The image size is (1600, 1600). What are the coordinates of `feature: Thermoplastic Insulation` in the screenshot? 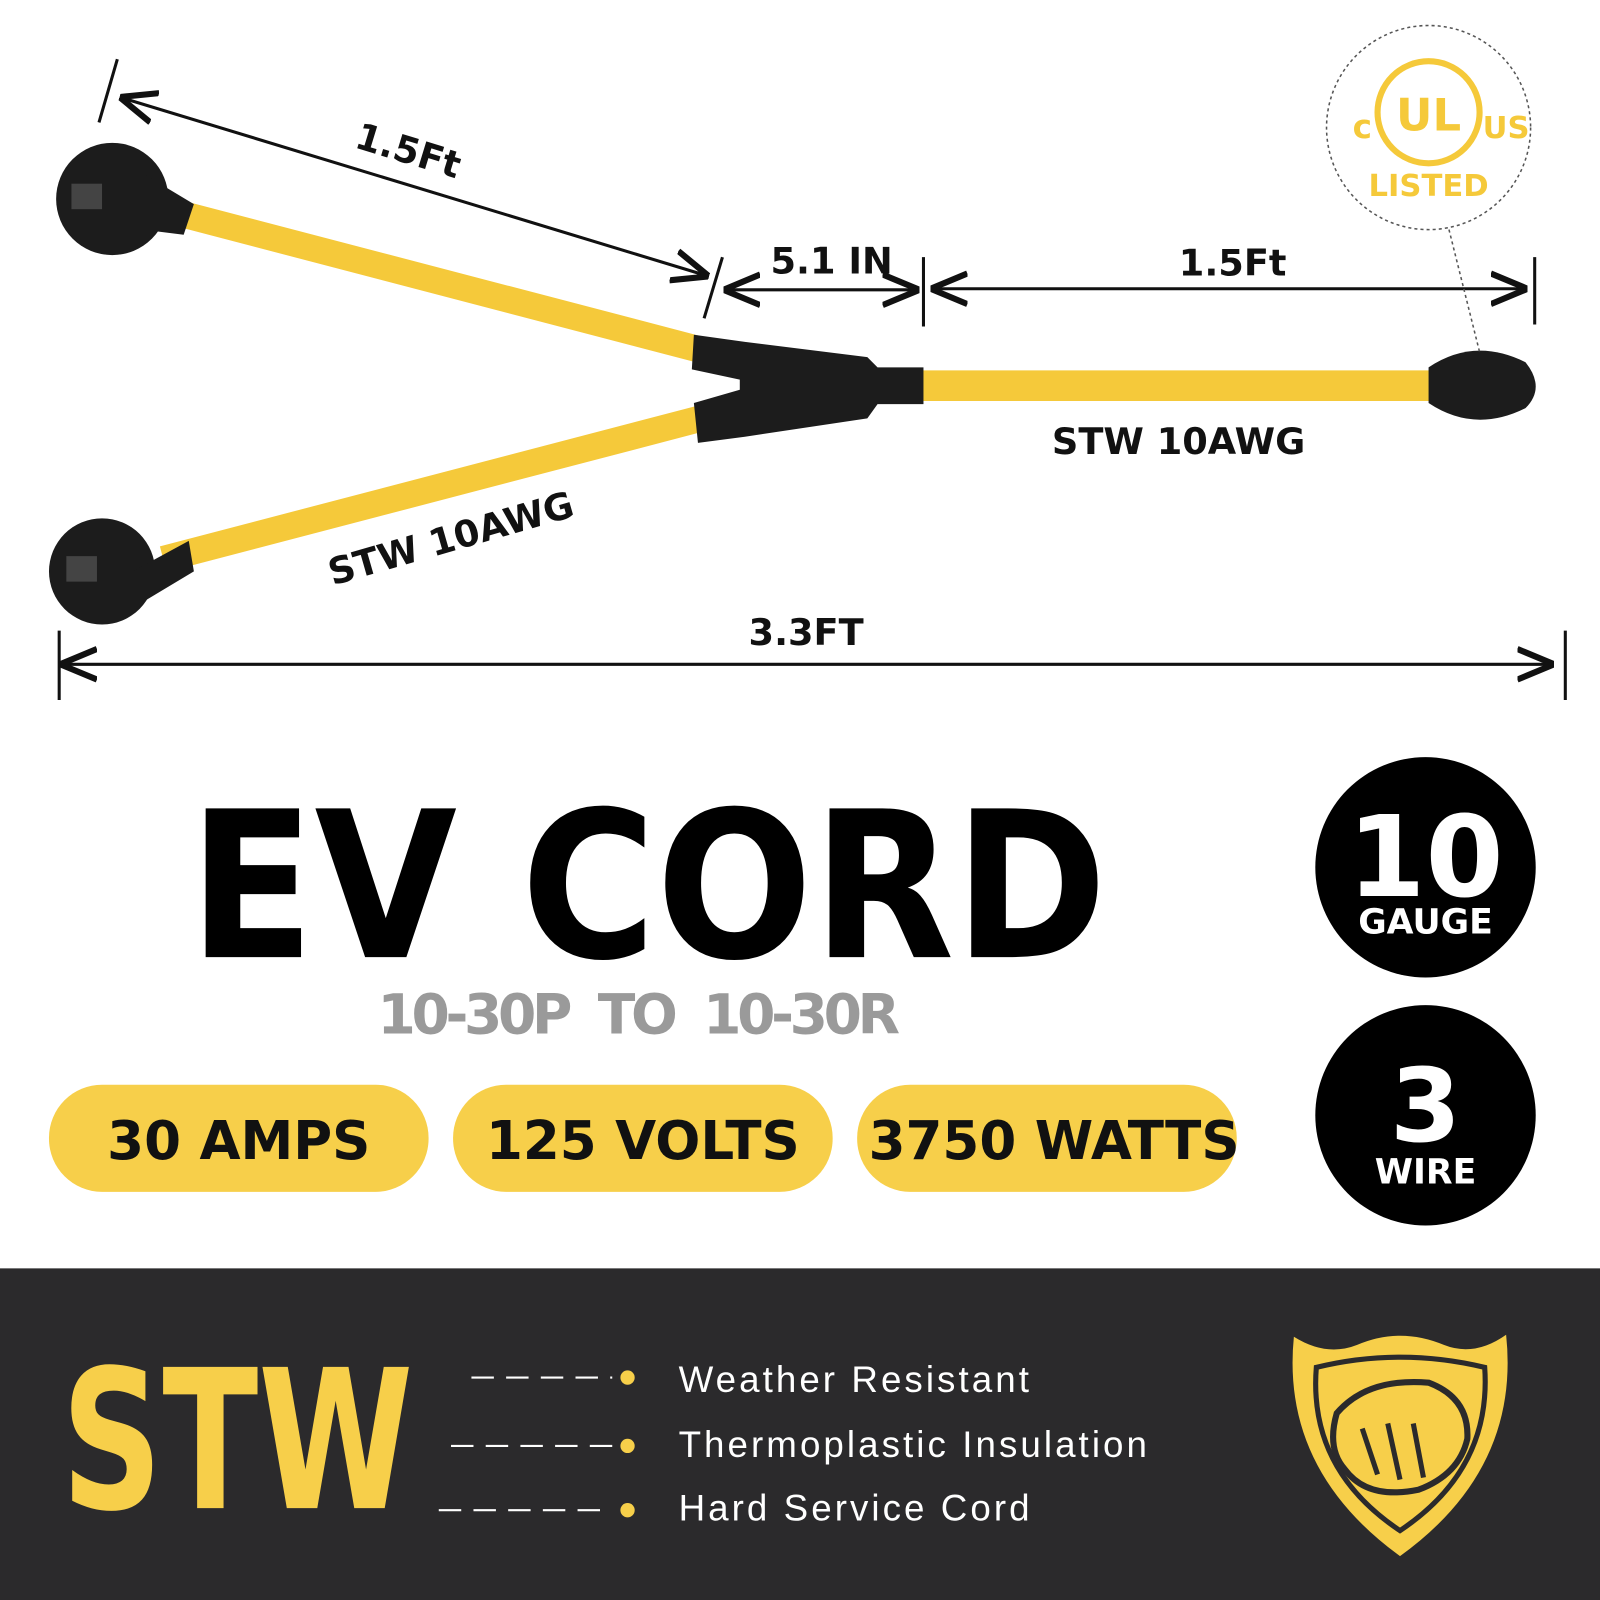 It's located at (914, 1444).